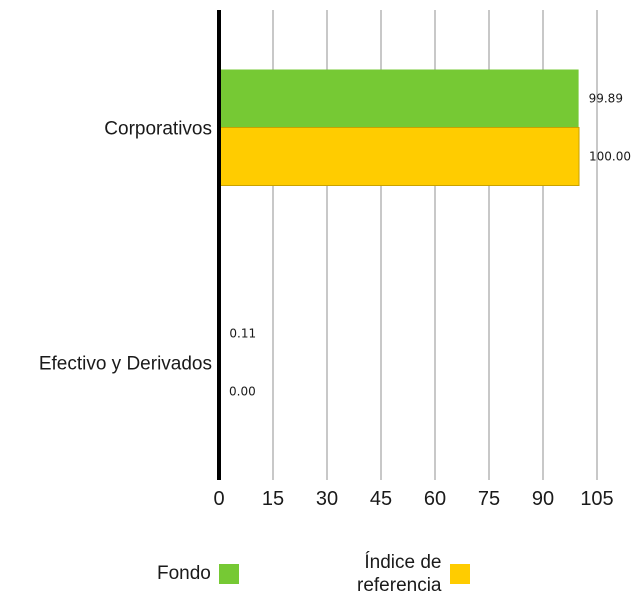 This screenshot has width=635, height=599. I want to click on category-label: Corporativos, so click(158, 129).